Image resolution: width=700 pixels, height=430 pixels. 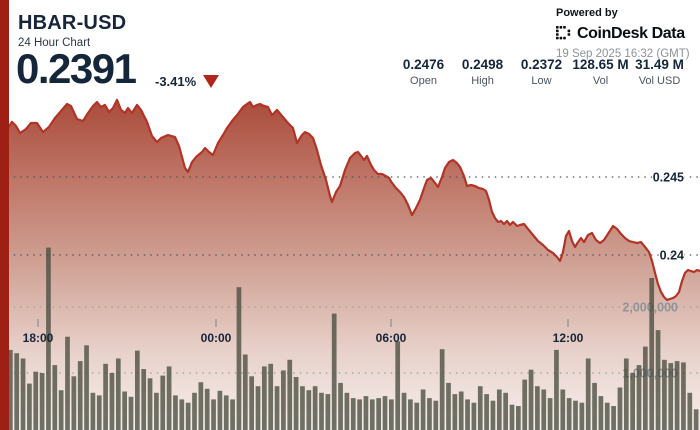 I want to click on branding-block: Powered by CoinDesk Data 19 Sep 2025 16, so click(x=626, y=33).